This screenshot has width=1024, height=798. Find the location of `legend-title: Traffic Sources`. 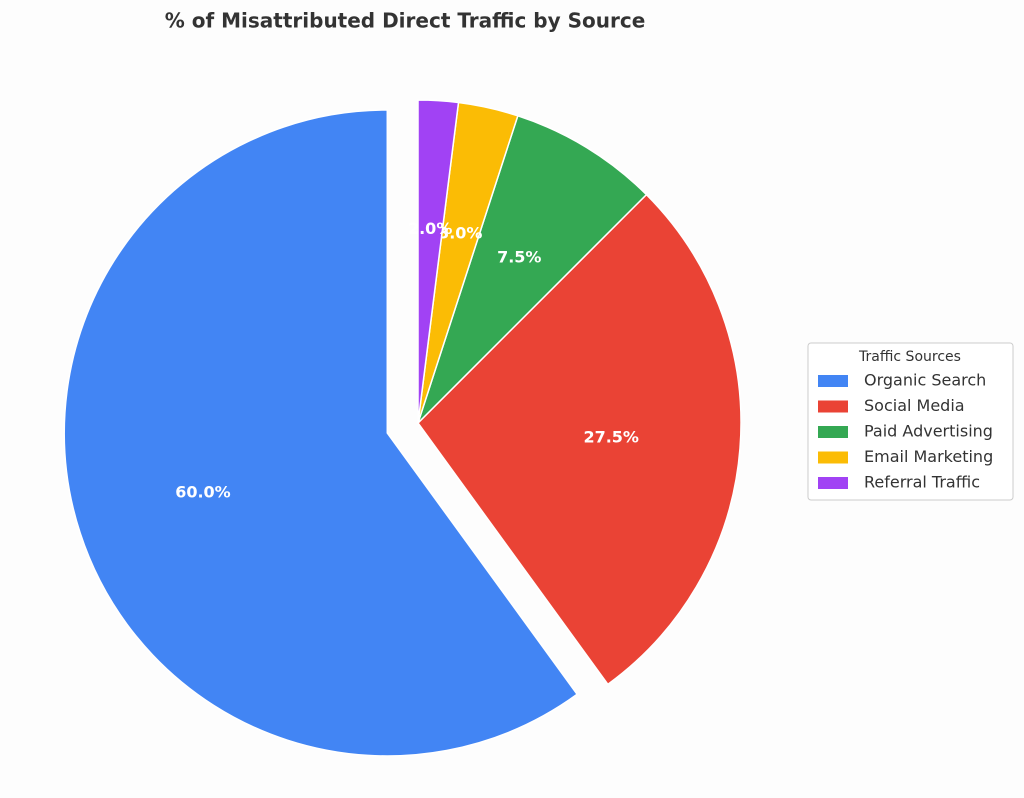

legend-title: Traffic Sources is located at coordinates (909, 357).